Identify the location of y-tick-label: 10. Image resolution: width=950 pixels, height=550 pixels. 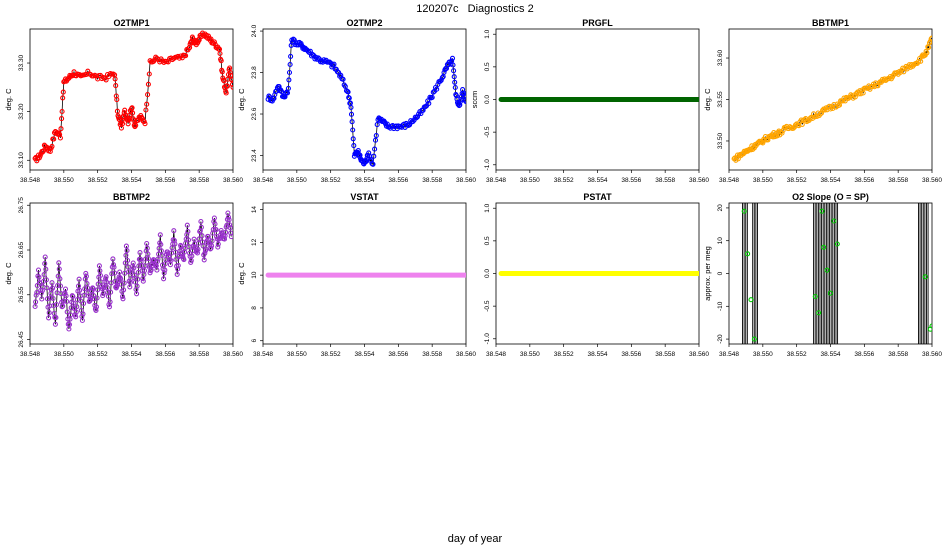
(720, 241).